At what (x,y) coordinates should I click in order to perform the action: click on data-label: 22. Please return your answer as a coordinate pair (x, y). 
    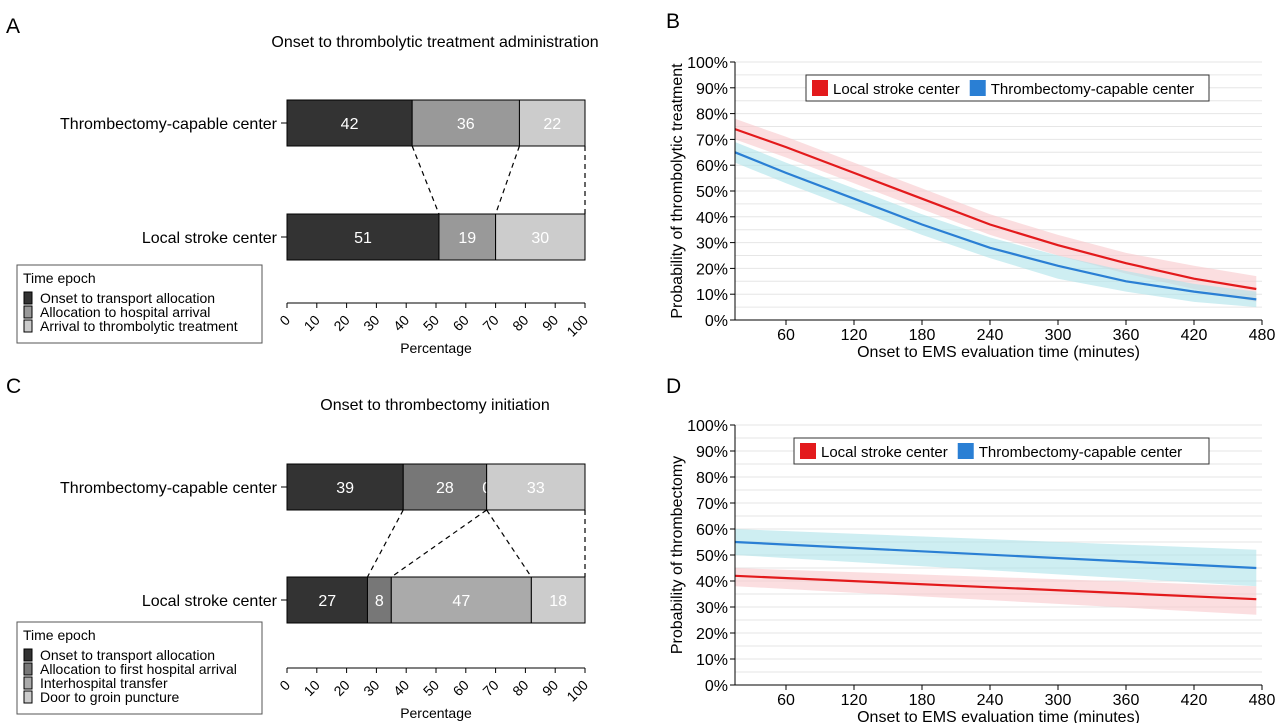
    Looking at the image, I should click on (552, 124).